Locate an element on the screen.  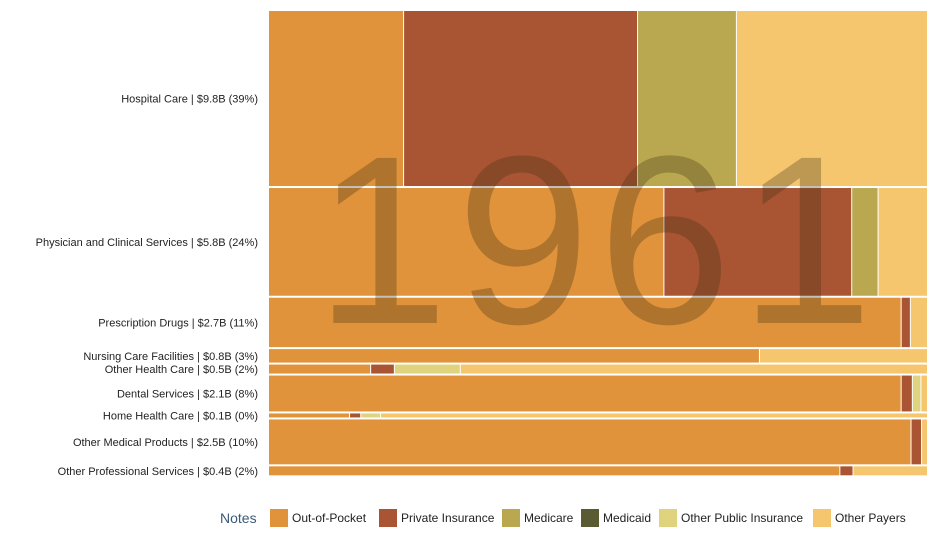
legend-label: Other Public Insurance is located at coordinates (742, 518).